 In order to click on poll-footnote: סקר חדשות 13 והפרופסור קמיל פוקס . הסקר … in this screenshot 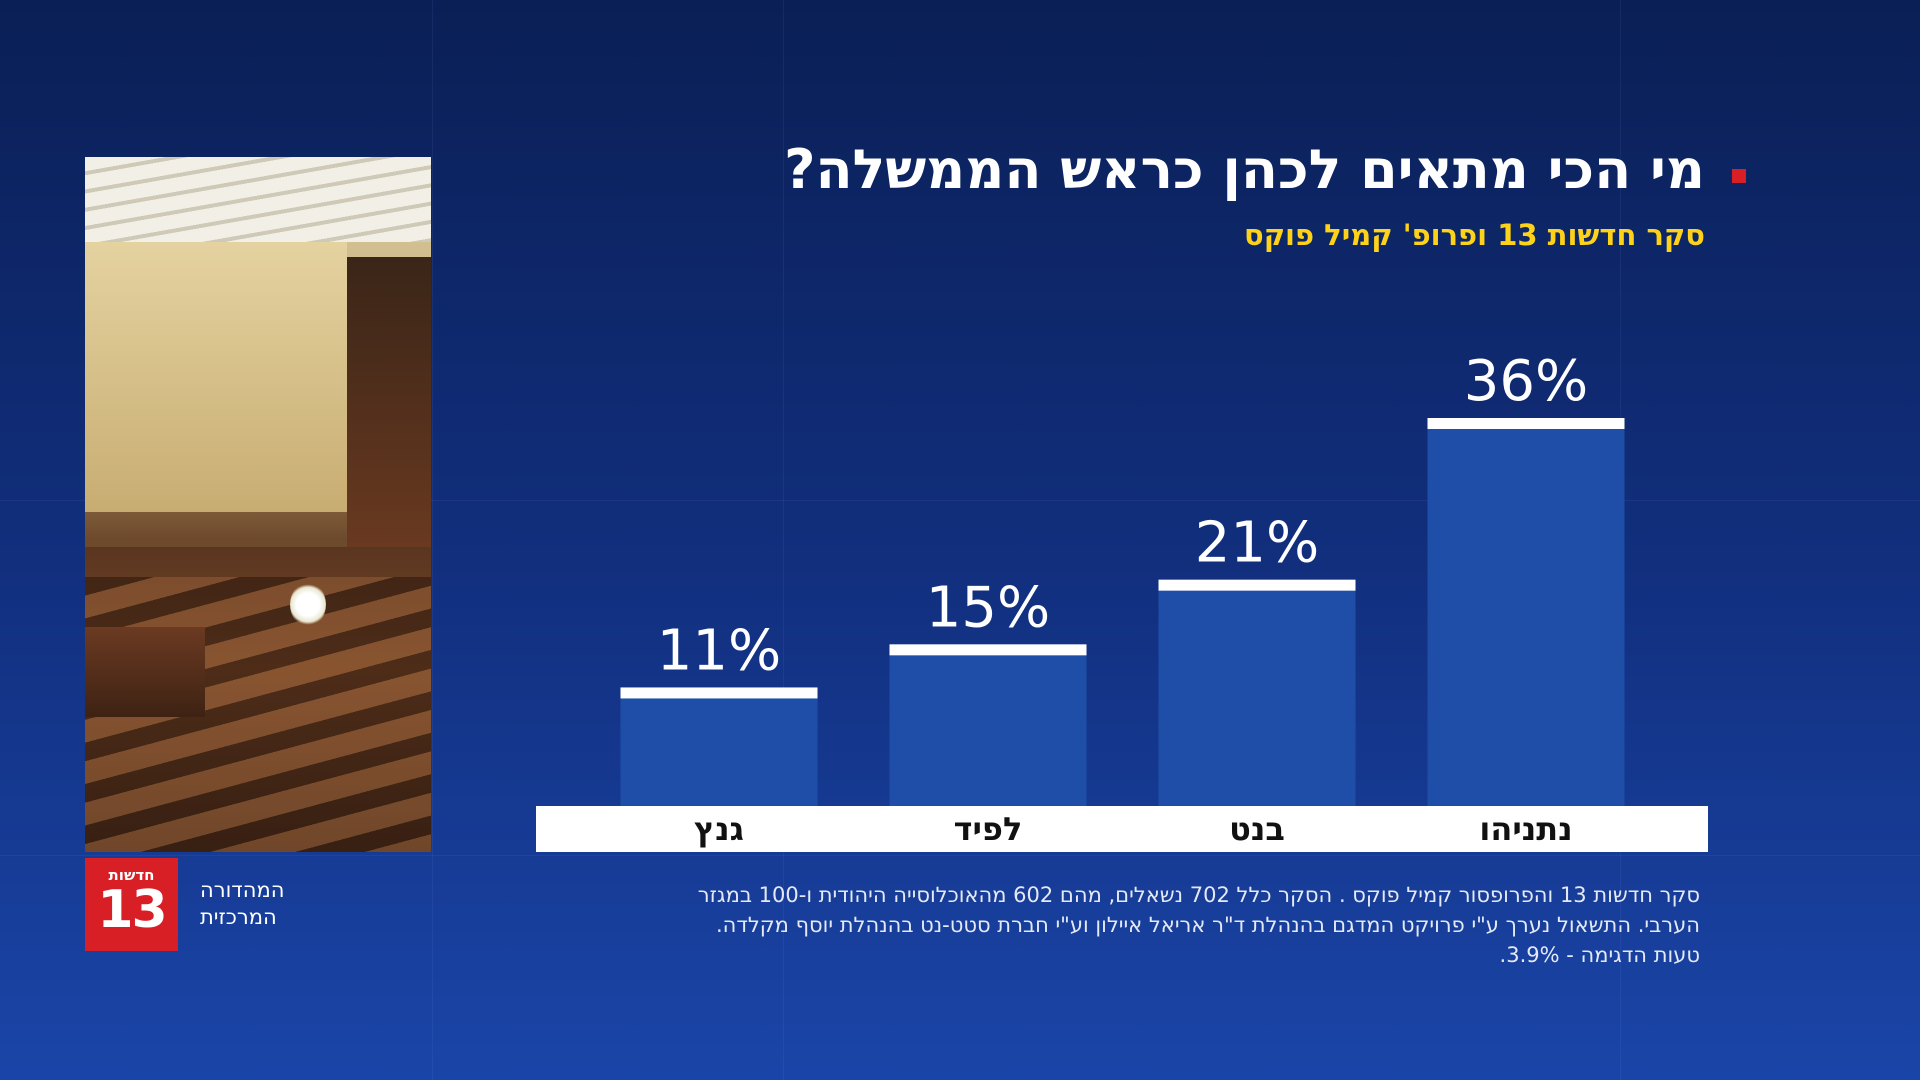, I will do `click(1100, 925)`.